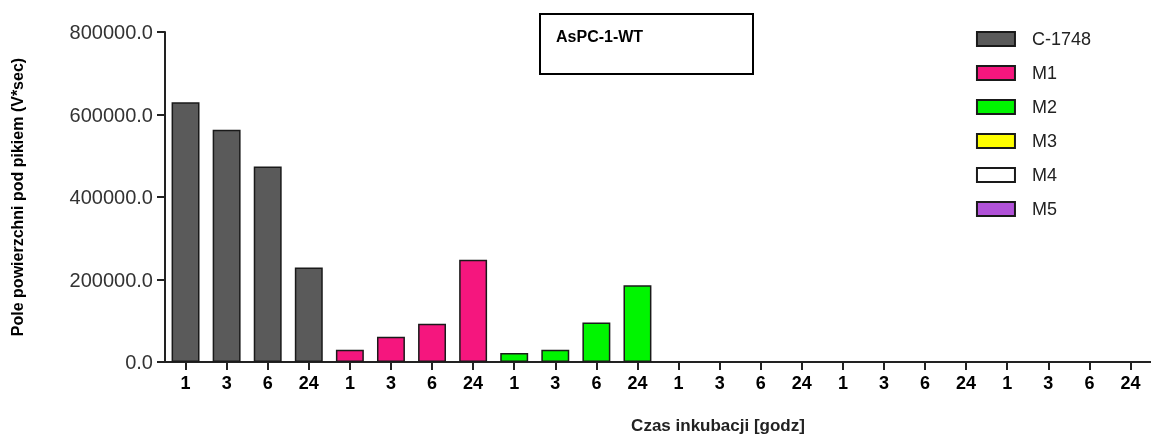 The image size is (1151, 439). Describe the element at coordinates (111, 32) in the screenshot. I see `y-tick-label: 800000.0` at that location.